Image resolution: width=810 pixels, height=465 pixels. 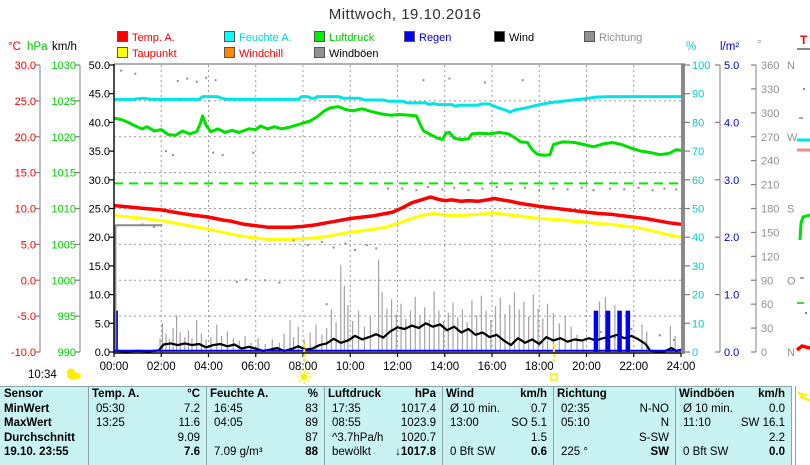 I want to click on table-cell-time: 7.09 g/m³, so click(x=238, y=452).